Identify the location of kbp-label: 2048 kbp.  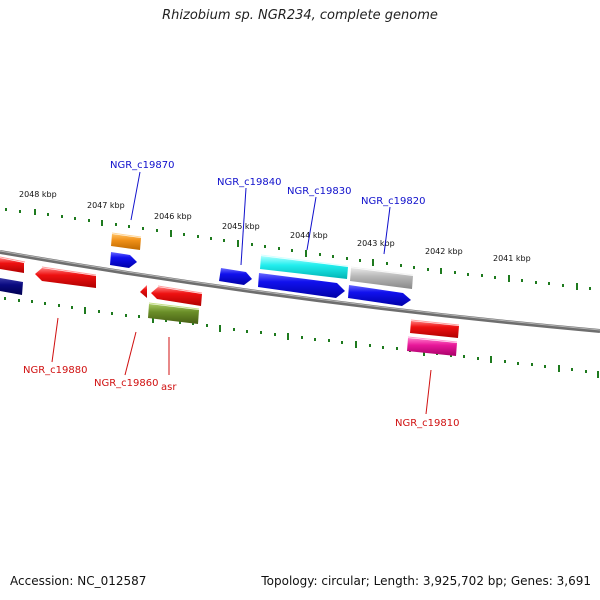
(38, 194).